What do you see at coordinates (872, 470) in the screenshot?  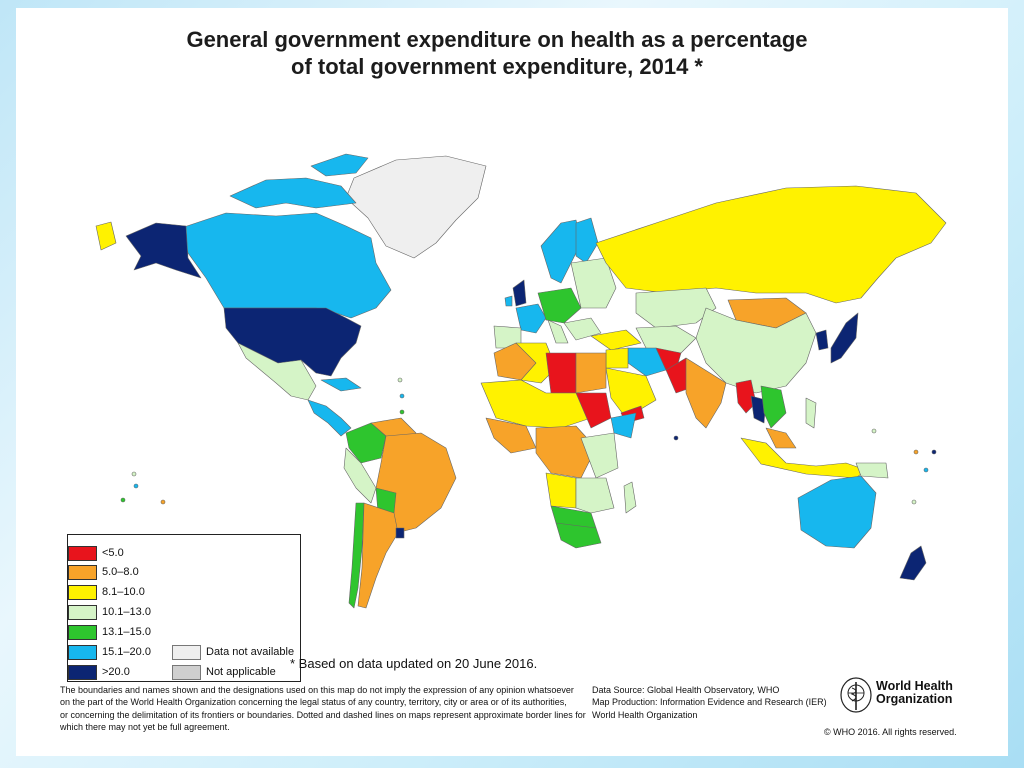 I see `region-png` at bounding box center [872, 470].